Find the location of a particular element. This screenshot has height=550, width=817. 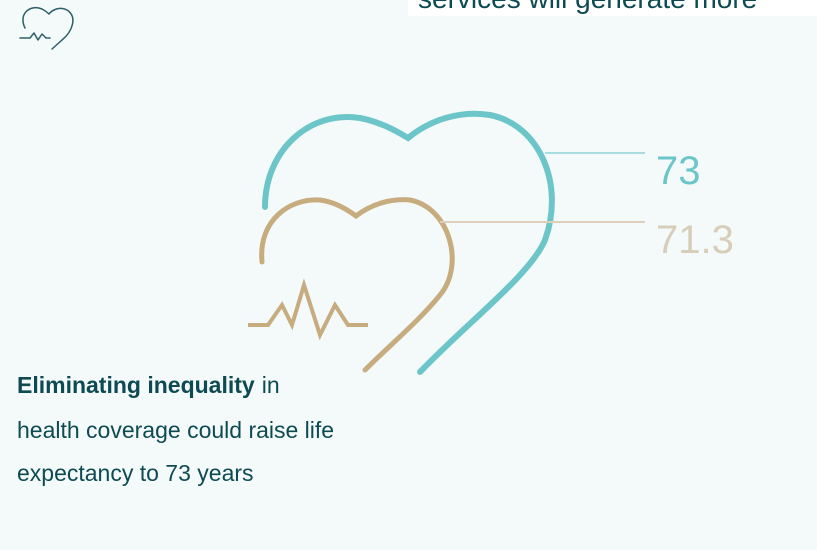

heart-small is located at coordinates (357, 285).